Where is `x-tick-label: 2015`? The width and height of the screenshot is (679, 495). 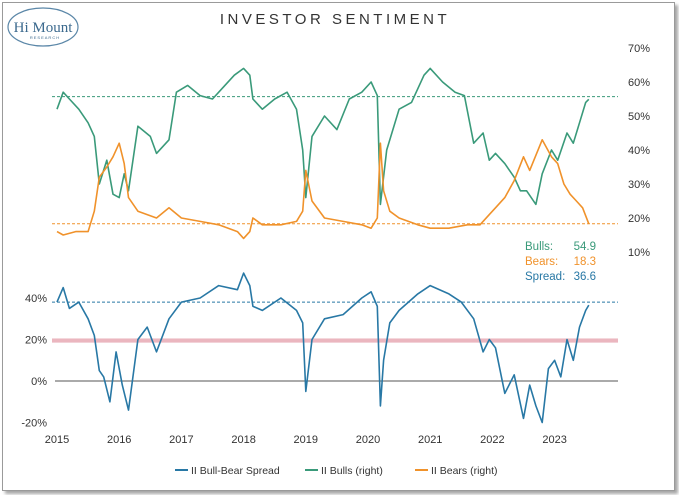 x-tick-label: 2015 is located at coordinates (57, 440).